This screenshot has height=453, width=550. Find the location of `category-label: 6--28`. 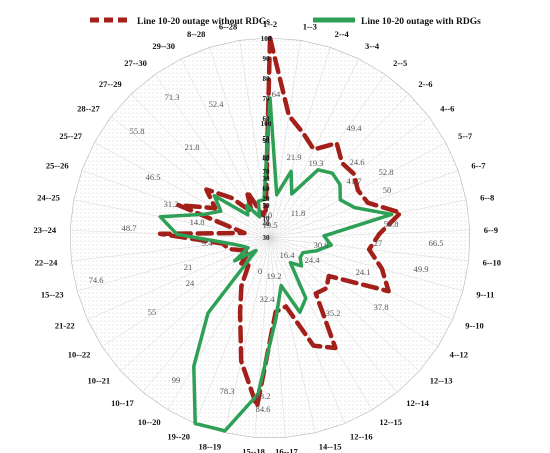

category-label: 6--28 is located at coordinates (228, 27).